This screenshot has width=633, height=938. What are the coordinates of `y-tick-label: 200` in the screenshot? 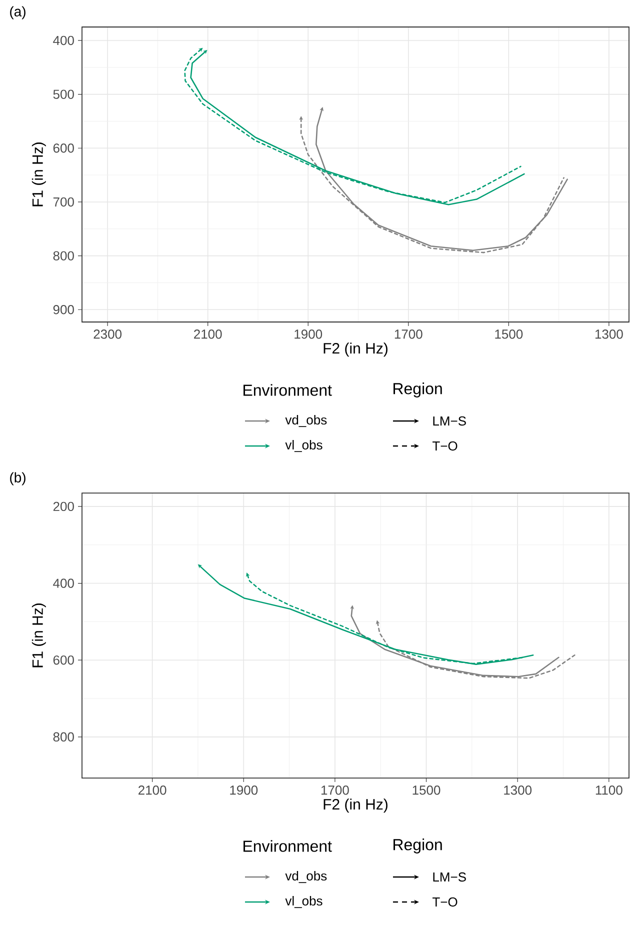 It's located at (63, 507).